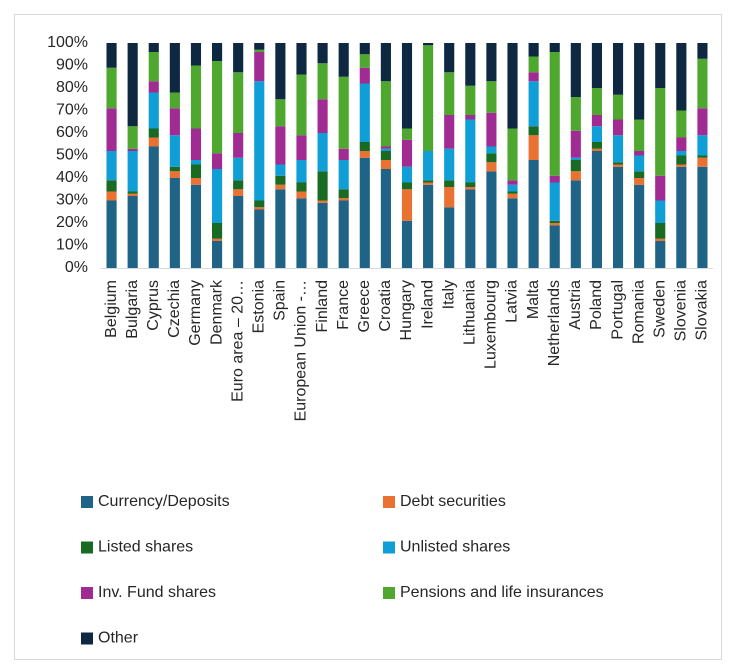  What do you see at coordinates (596, 305) in the screenshot?
I see `x-tick-label: Poland` at bounding box center [596, 305].